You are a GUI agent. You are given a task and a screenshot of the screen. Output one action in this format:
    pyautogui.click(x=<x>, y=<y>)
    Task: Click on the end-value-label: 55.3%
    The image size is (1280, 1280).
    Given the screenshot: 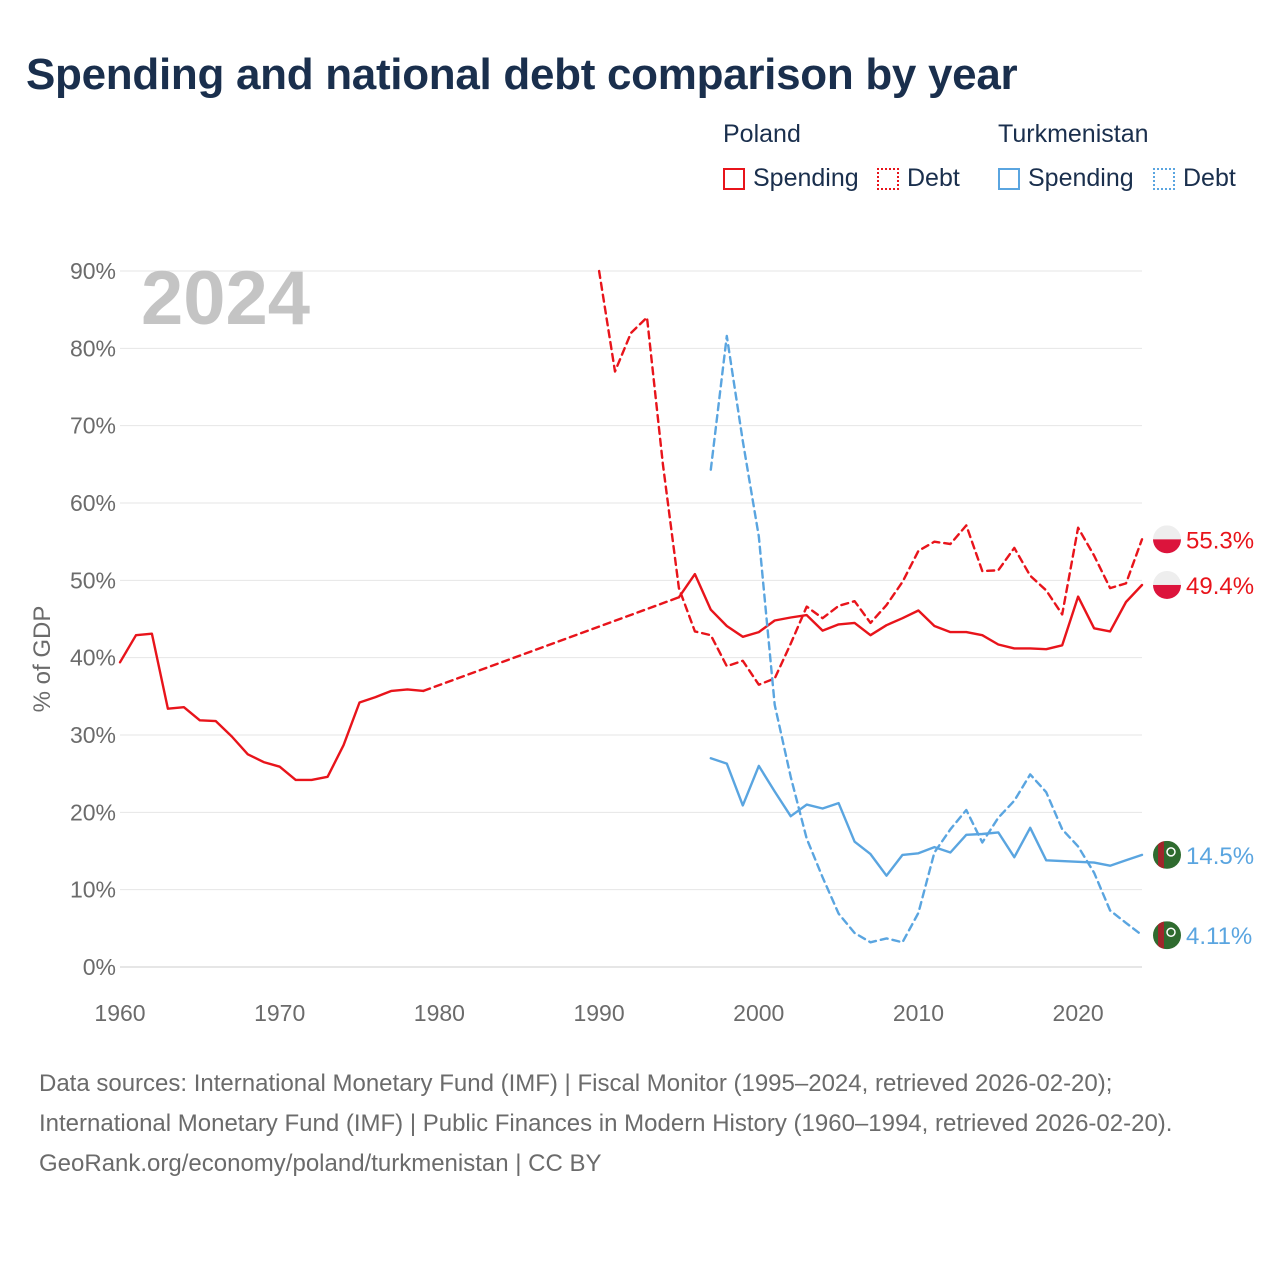 What is the action you would take?
    pyautogui.click(x=1220, y=540)
    